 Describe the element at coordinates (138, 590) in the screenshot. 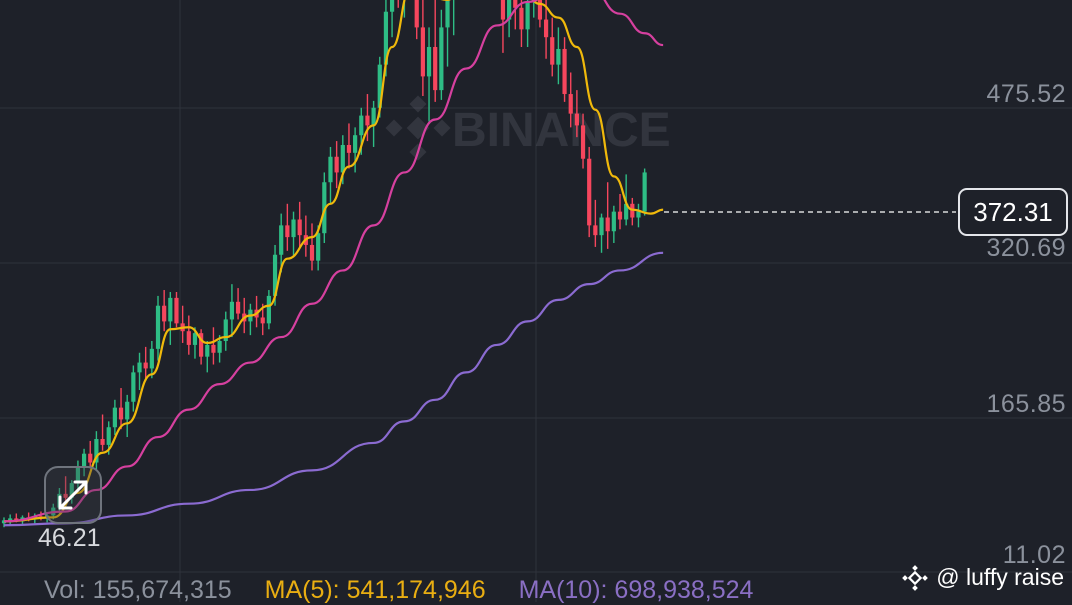

I see `volume-value: Vol: 155,674,315` at that location.